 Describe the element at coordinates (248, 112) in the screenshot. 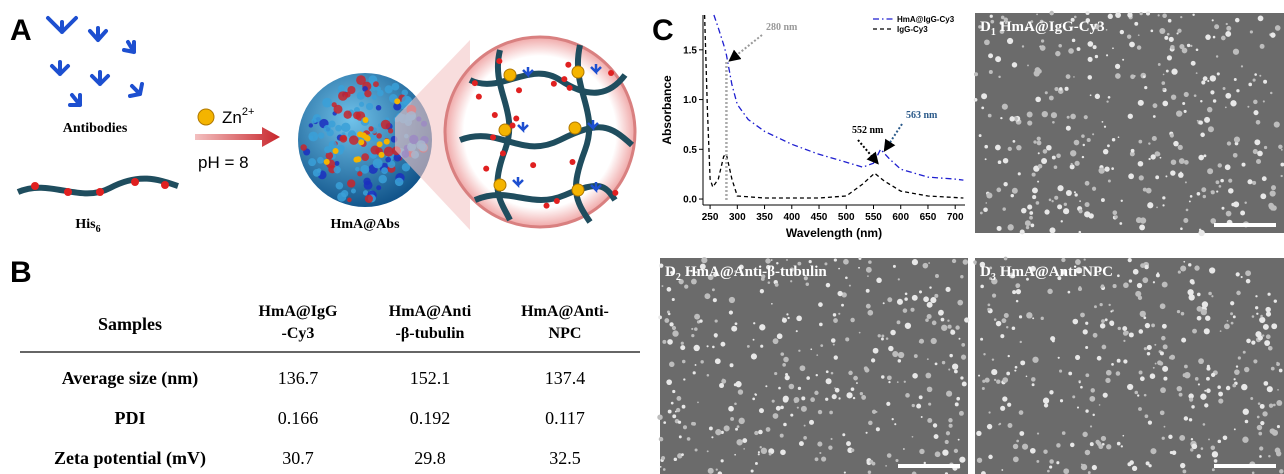

I see `zn-superscript: 2+` at that location.